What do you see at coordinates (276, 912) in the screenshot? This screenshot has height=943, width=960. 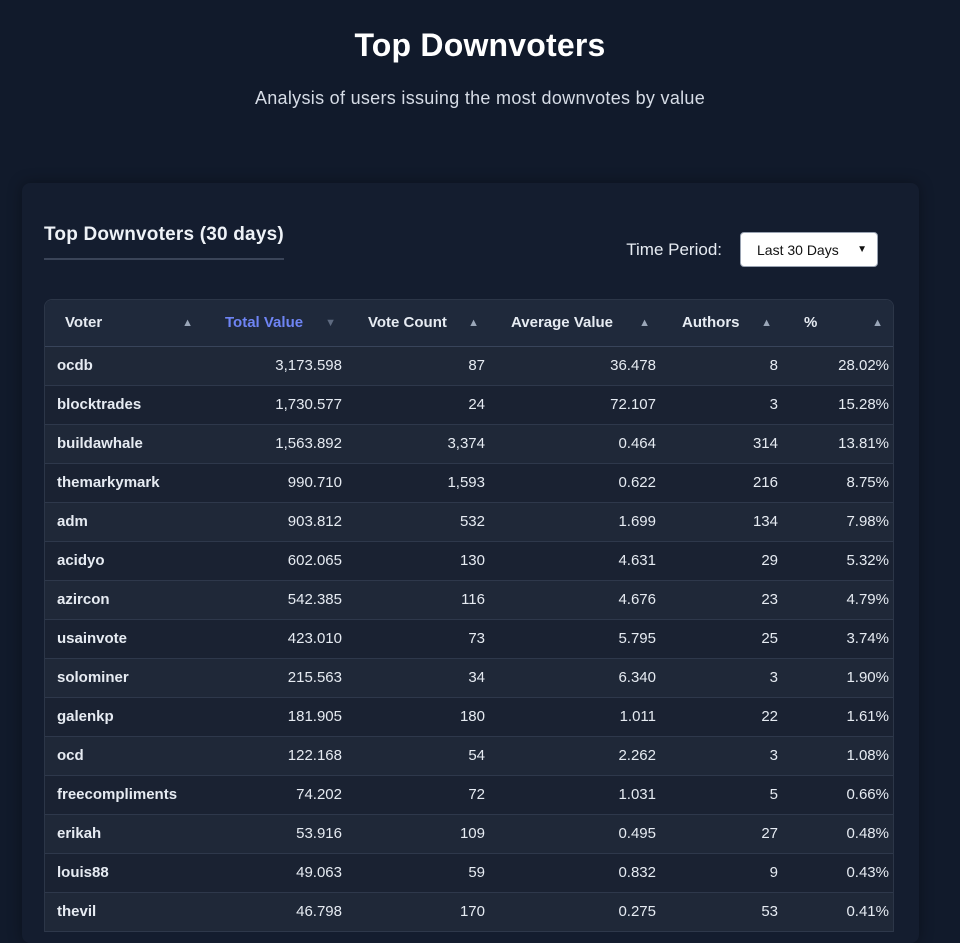 I see `cell-total-value: 46.798` at bounding box center [276, 912].